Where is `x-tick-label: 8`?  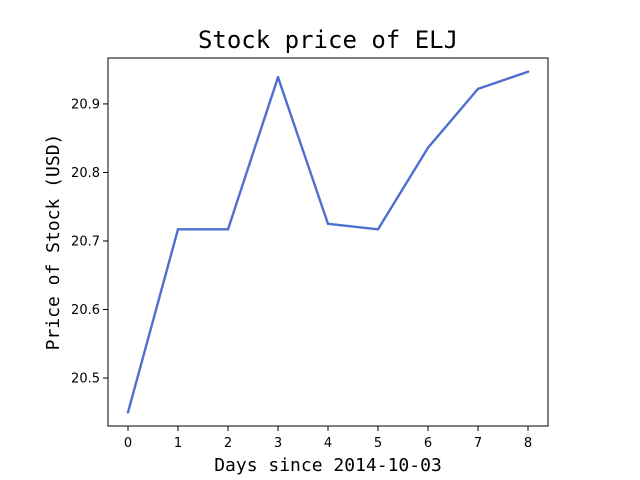
x-tick-label: 8 is located at coordinates (528, 443).